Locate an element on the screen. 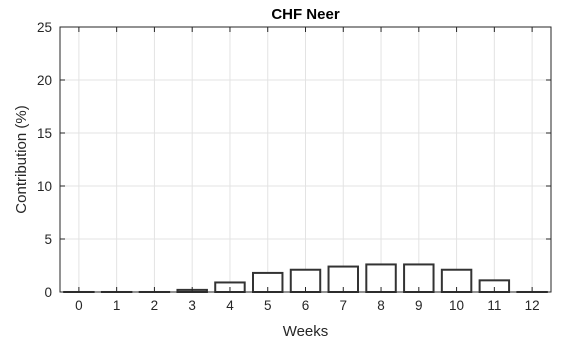  x-tick-label: 6 is located at coordinates (306, 305).